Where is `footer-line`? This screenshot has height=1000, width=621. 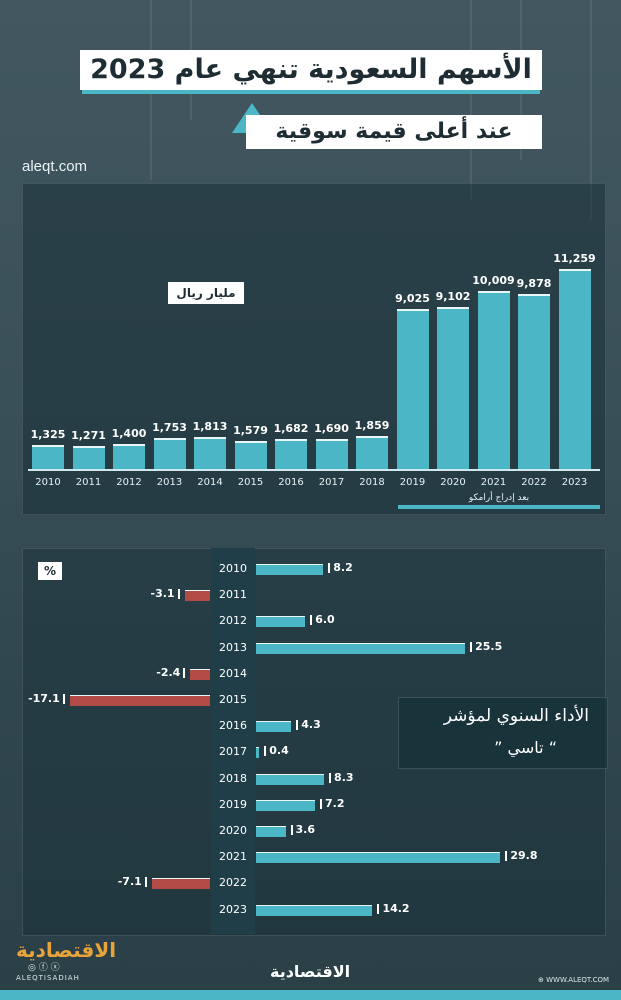 footer-line is located at coordinates (310, 995).